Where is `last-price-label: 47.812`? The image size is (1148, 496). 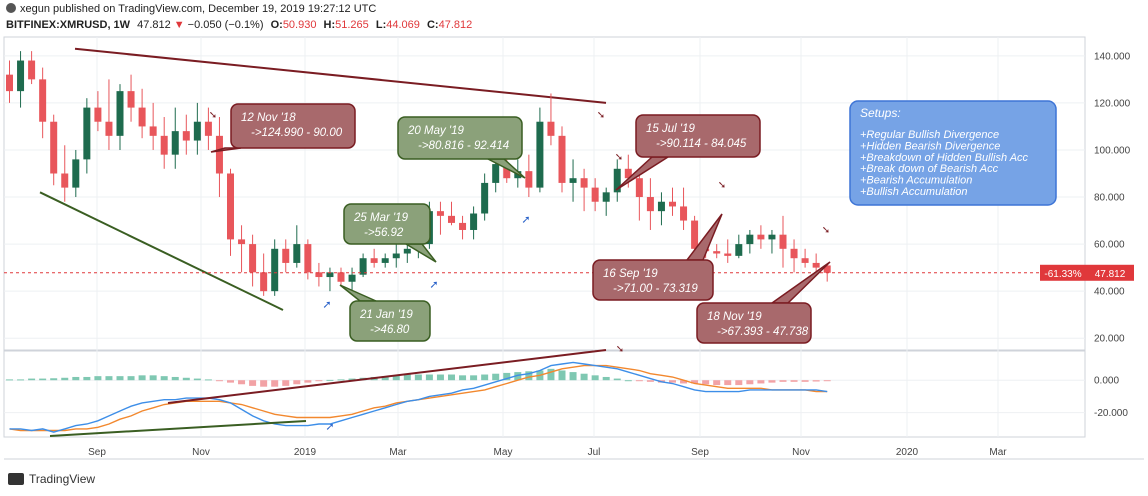
last-price-label: 47.812 is located at coordinates (1110, 274).